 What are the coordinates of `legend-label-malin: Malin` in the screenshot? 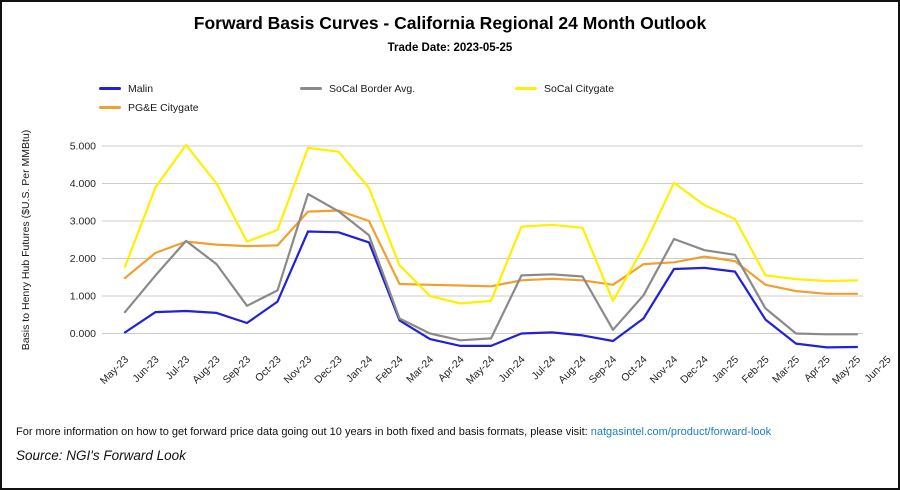 It's located at (141, 88).